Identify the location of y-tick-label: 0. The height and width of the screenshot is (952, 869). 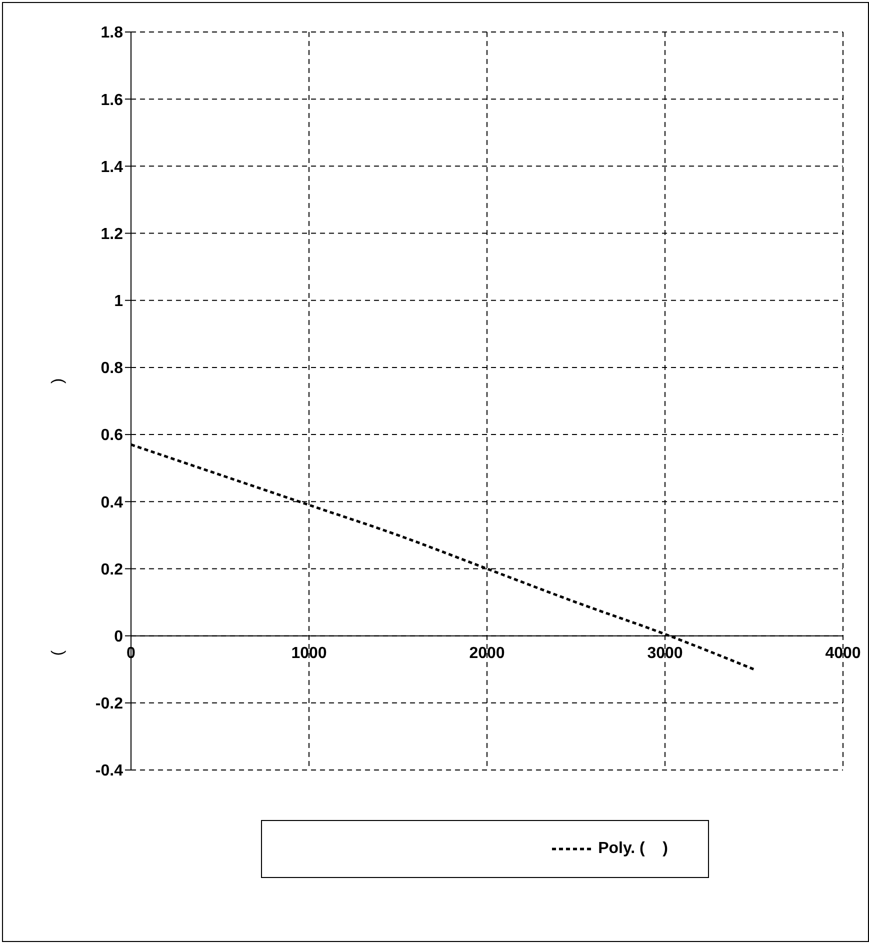
(119, 637).